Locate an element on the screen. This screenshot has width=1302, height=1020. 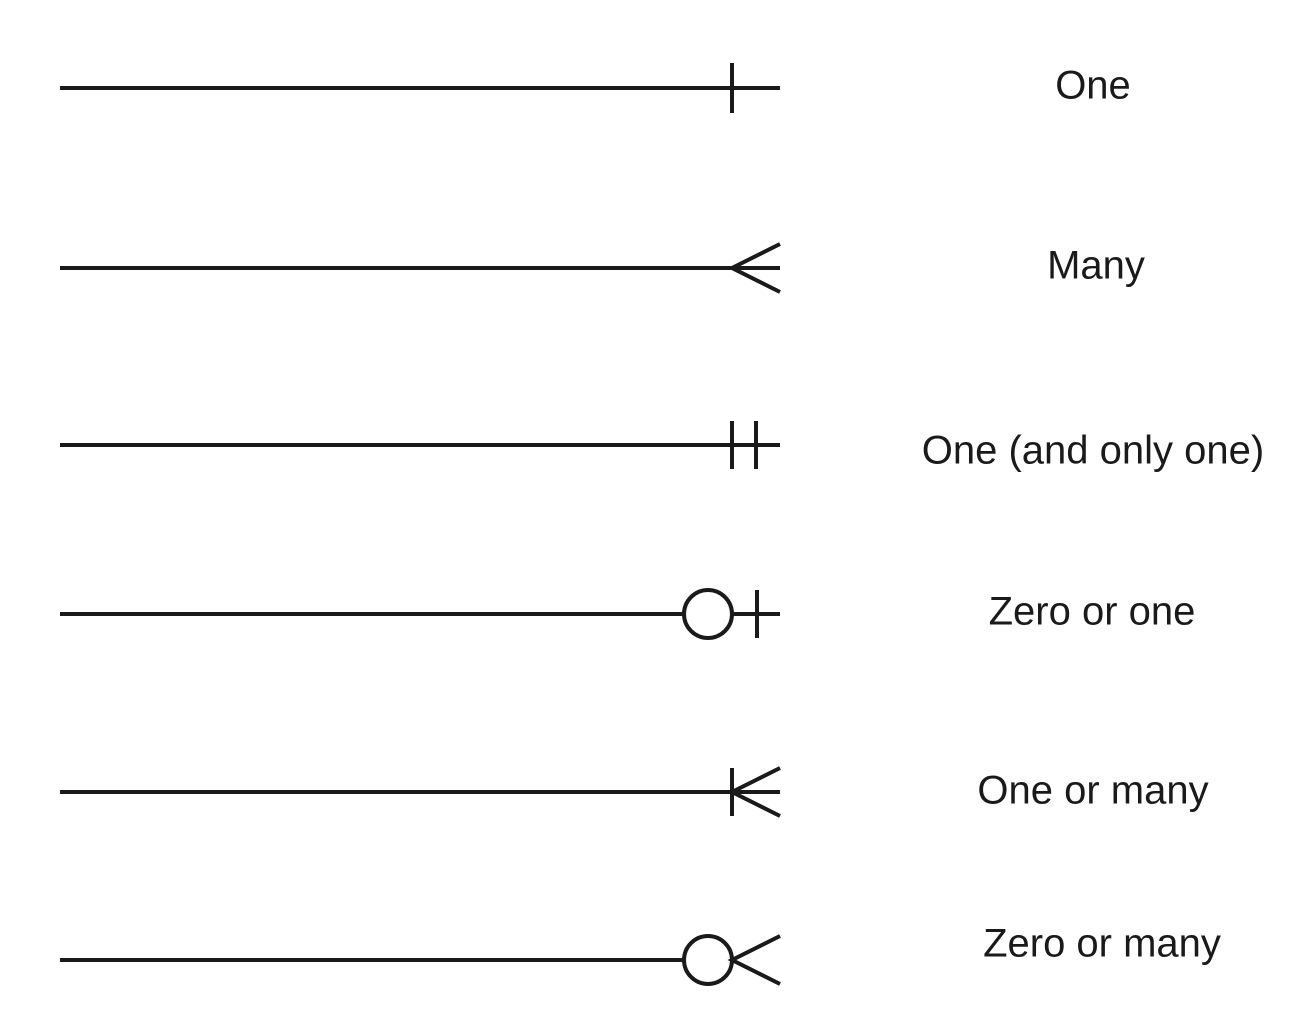
notation-label-many: Many is located at coordinates (1096, 266).